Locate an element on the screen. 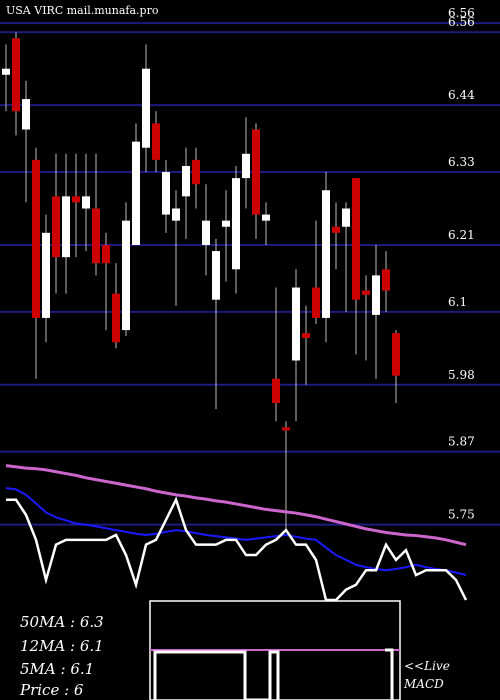  macd-label: <<Live is located at coordinates (427, 666).